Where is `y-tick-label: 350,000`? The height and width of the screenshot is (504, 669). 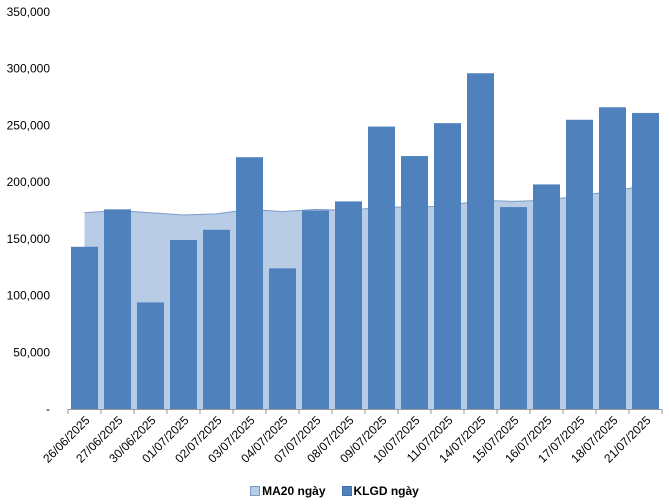 y-tick-label: 350,000 is located at coordinates (29, 12).